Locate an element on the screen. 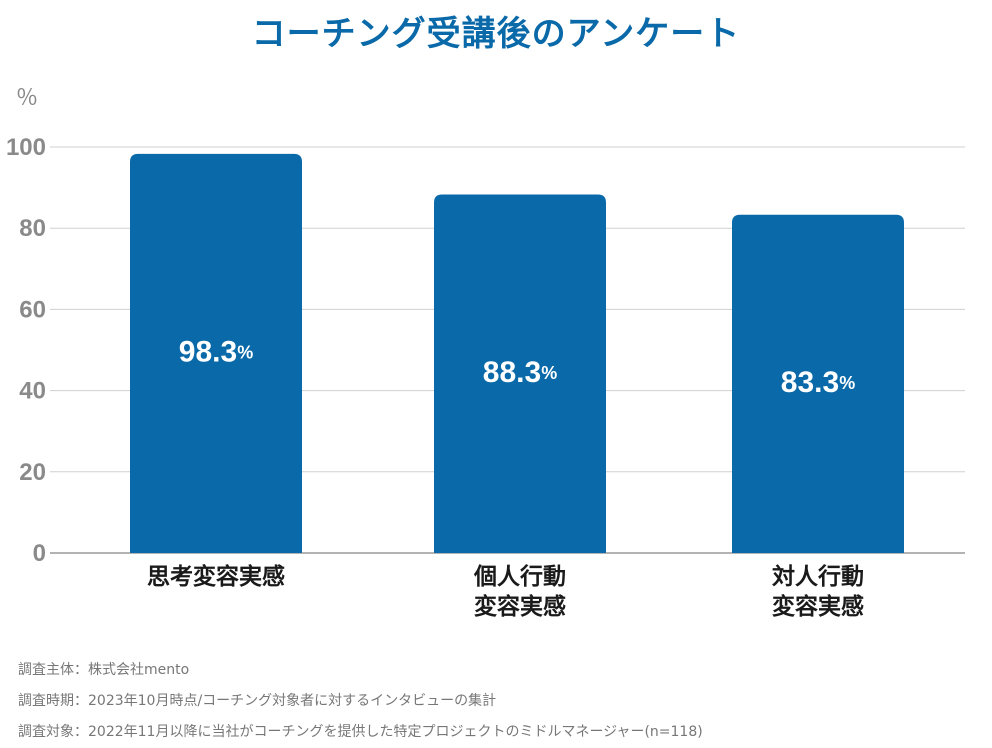 This screenshot has height=748, width=992. y-tick-label: 20 is located at coordinates (32, 472).